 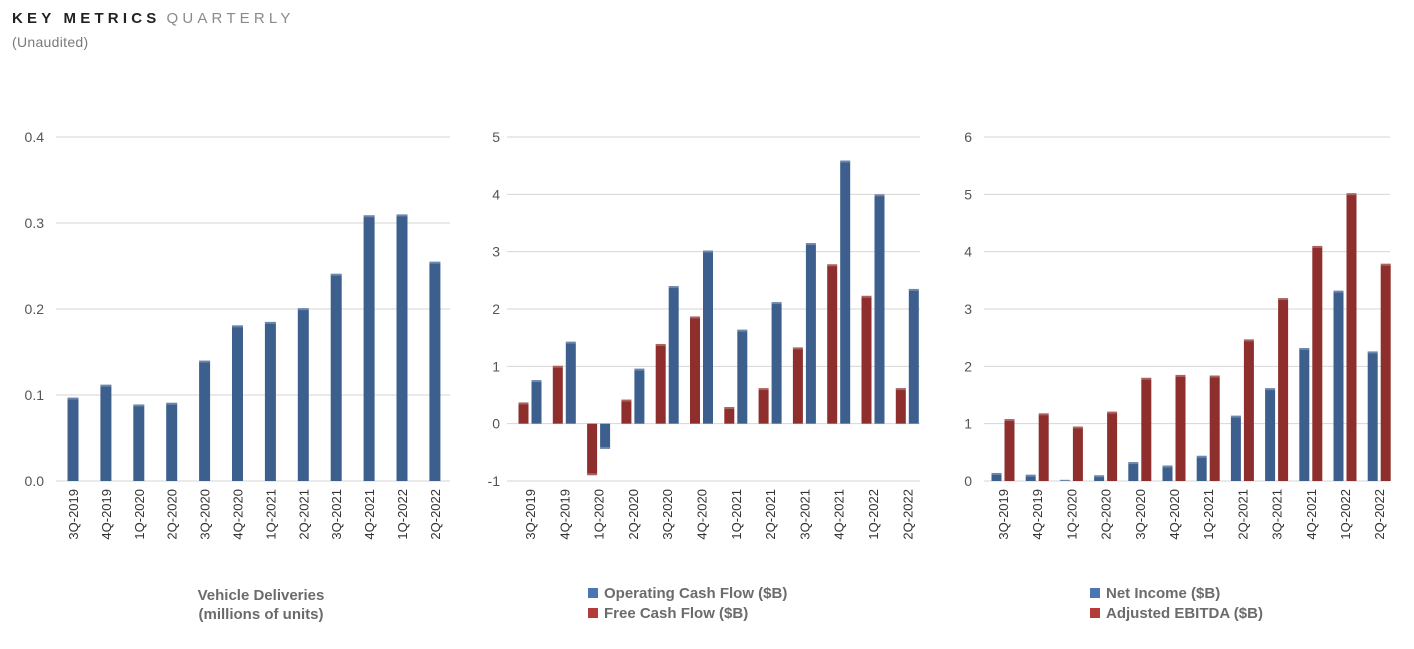 What do you see at coordinates (35, 137) in the screenshot?
I see `y-tick-label: 0.4` at bounding box center [35, 137].